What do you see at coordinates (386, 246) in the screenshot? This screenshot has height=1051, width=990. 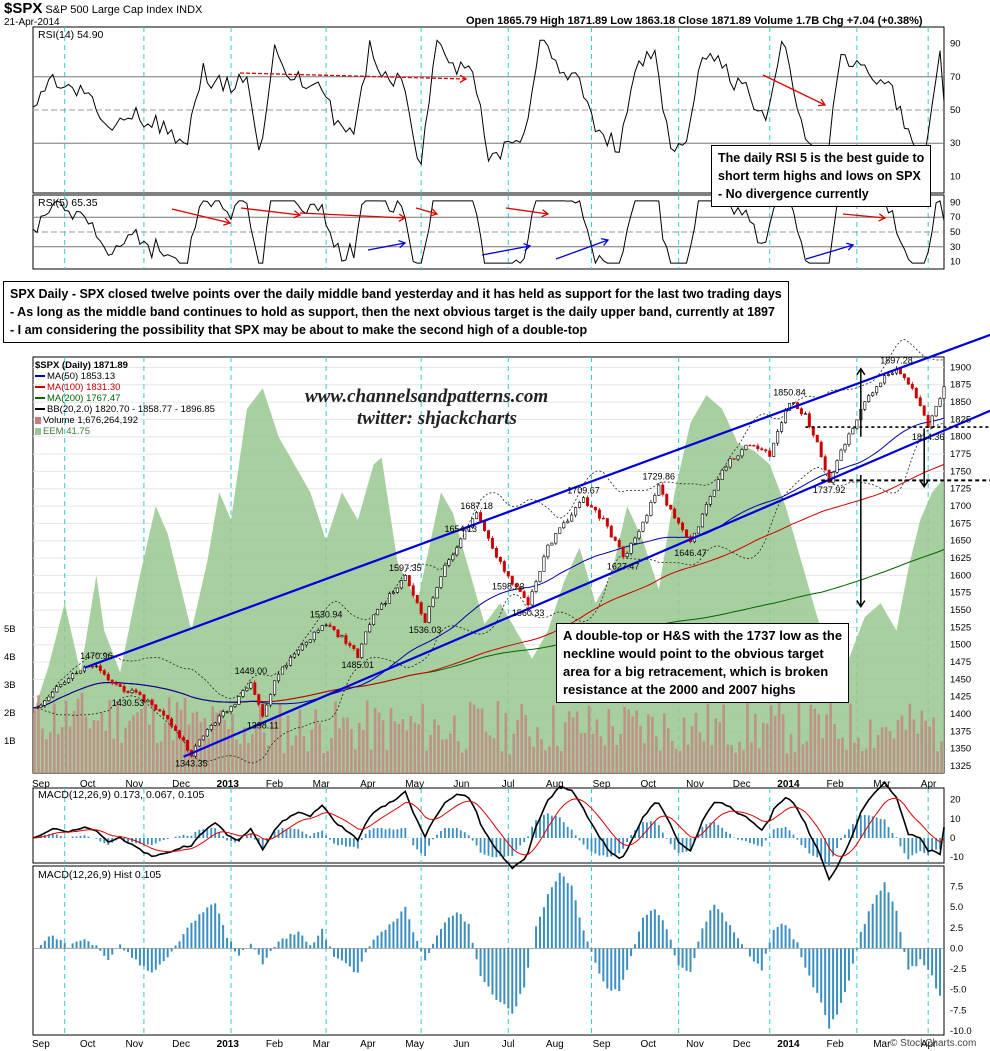 I see `rsi5-bull-arrow` at bounding box center [386, 246].